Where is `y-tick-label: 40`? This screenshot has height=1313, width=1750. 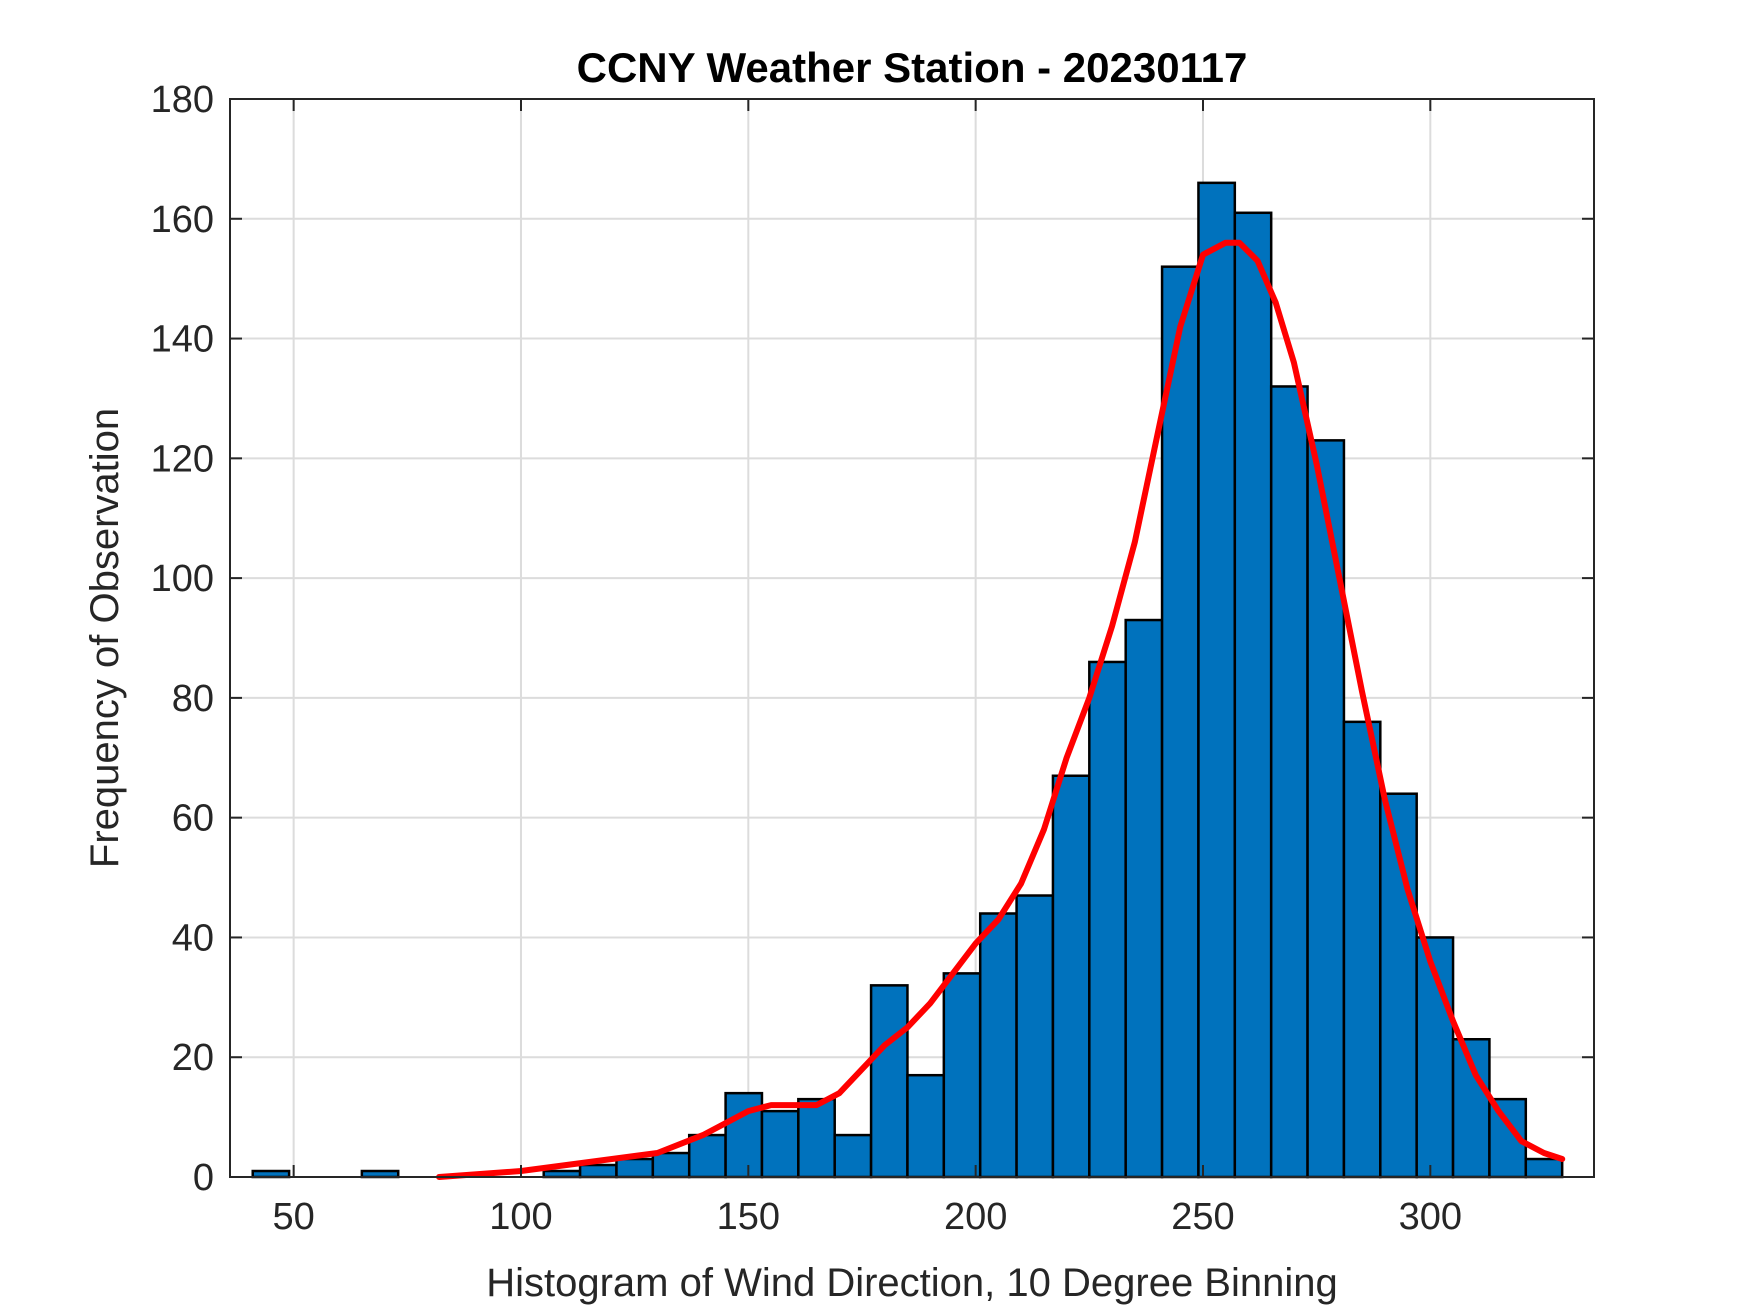 y-tick-label: 40 is located at coordinates (193, 938).